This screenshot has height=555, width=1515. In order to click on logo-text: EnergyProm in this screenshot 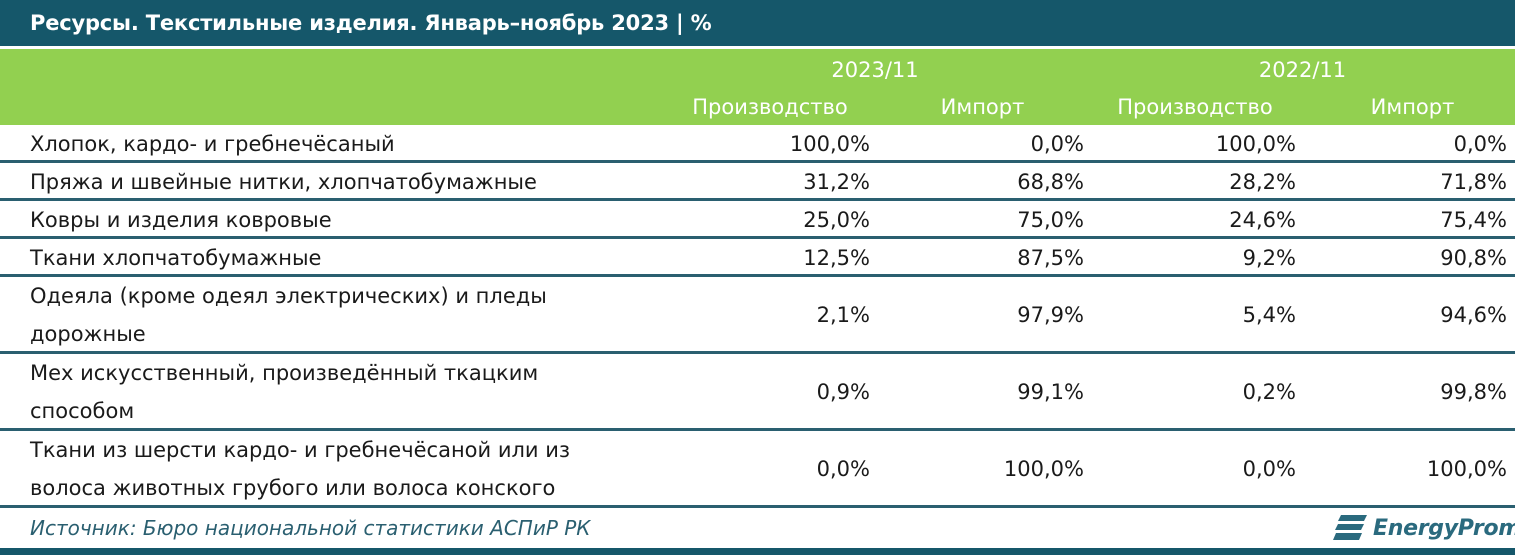, I will do `click(1444, 528)`.